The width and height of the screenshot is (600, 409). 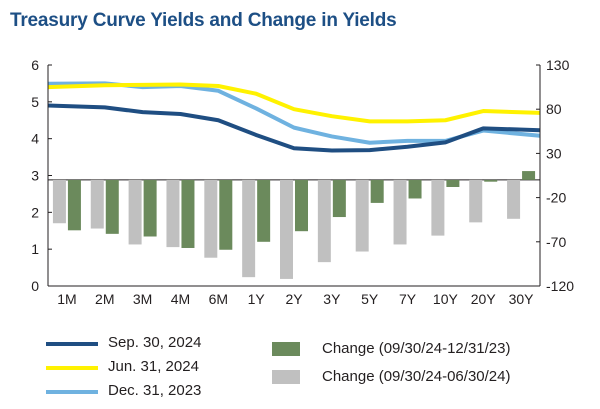 I want to click on bar-change-jun-3M, so click(x=135, y=212).